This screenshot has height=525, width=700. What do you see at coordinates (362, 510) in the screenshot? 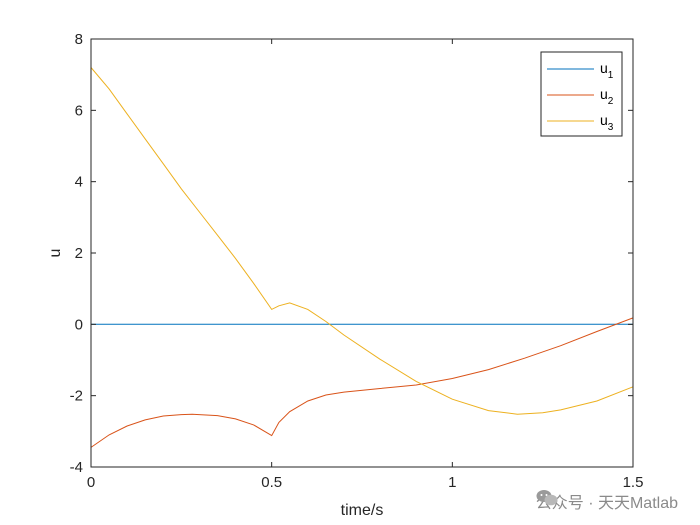
I see `x-axis-label: time/s` at bounding box center [362, 510].